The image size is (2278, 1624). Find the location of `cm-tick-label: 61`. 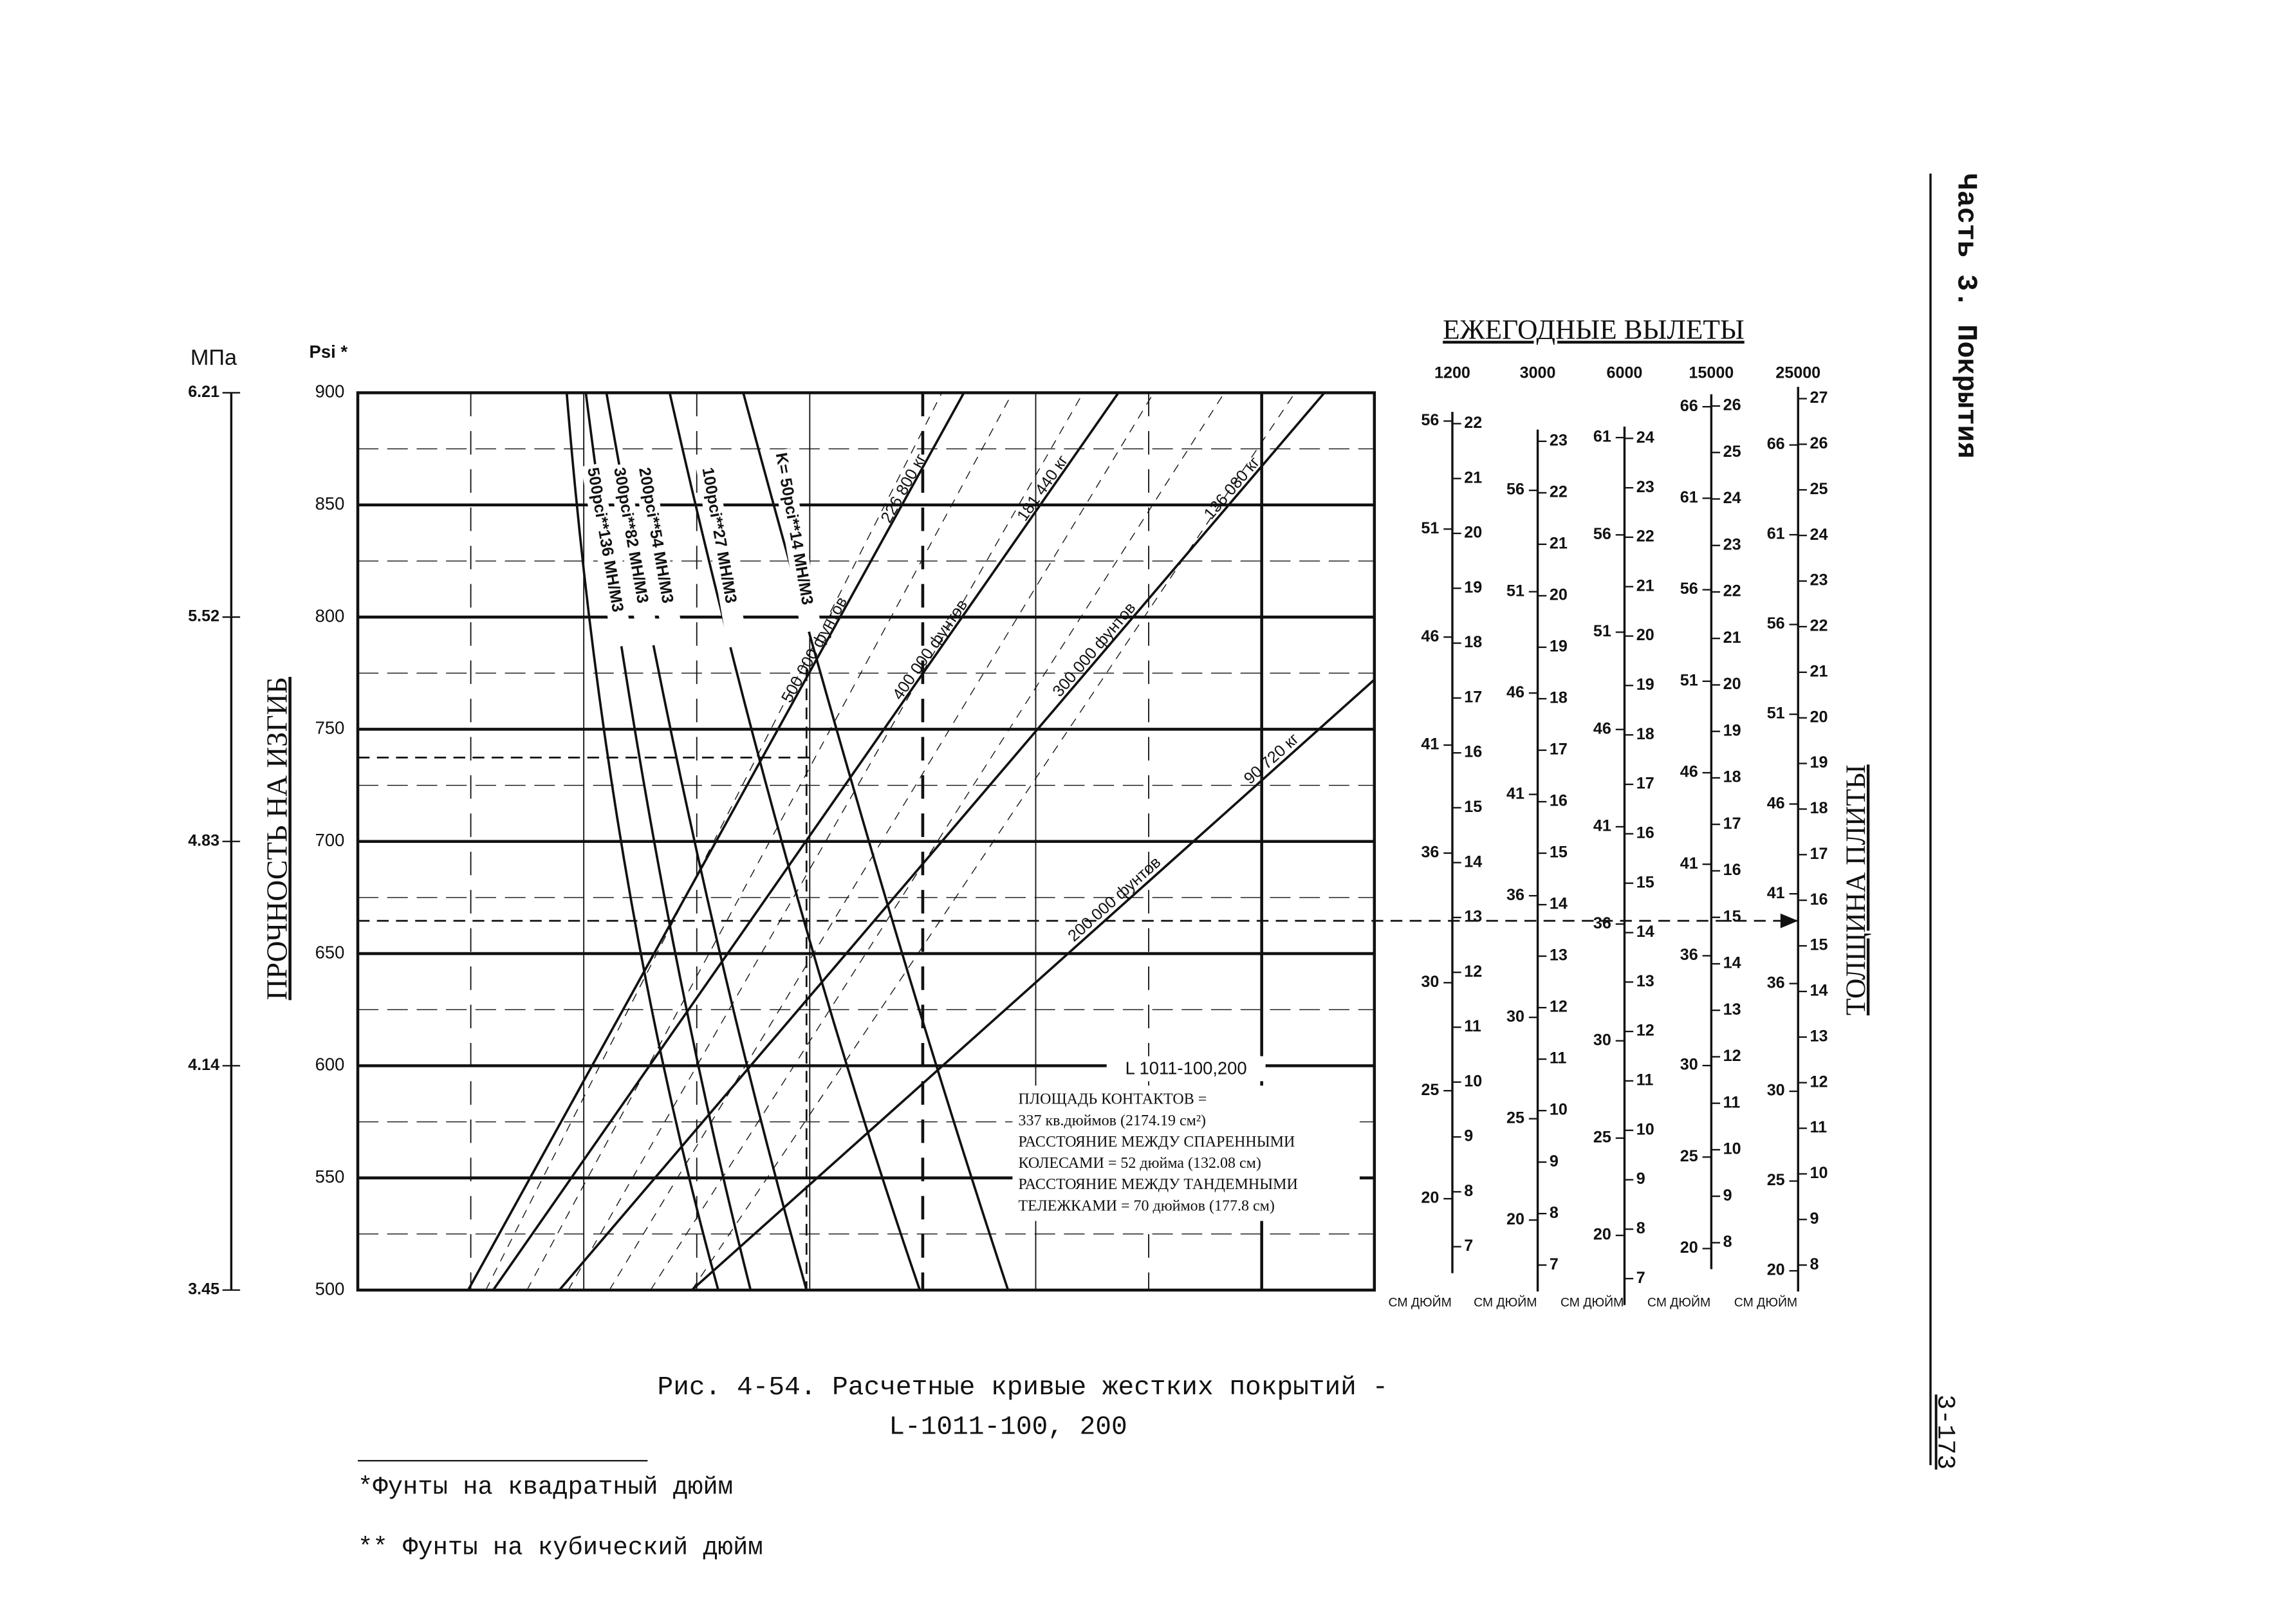

cm-tick-label: 61 is located at coordinates (1776, 534).